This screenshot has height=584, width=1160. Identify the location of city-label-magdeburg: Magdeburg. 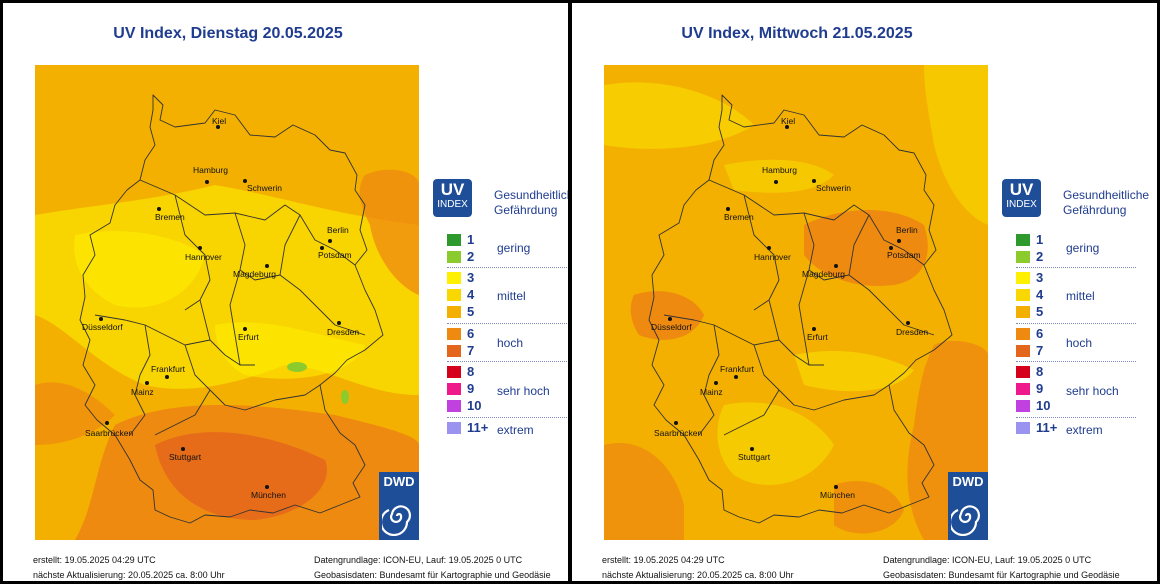
(823, 274).